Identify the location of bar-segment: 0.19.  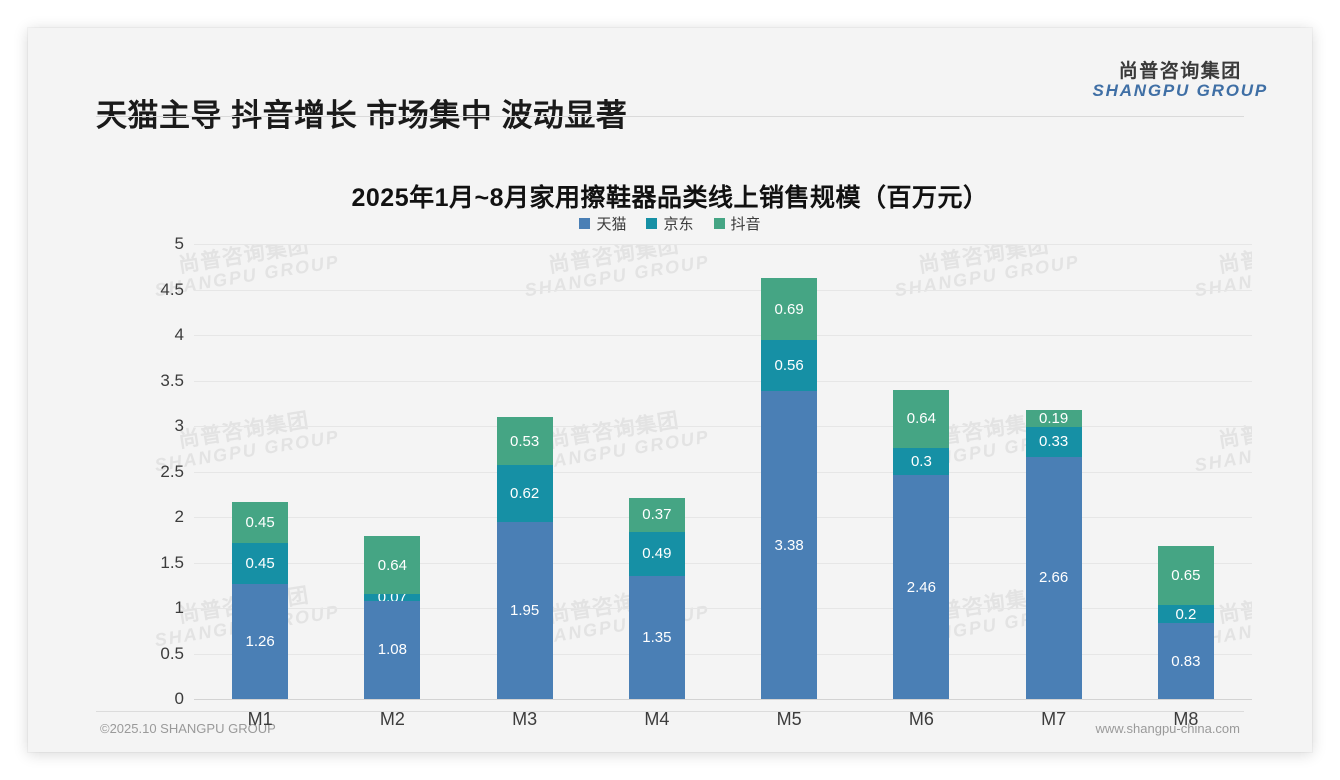
(1053, 418).